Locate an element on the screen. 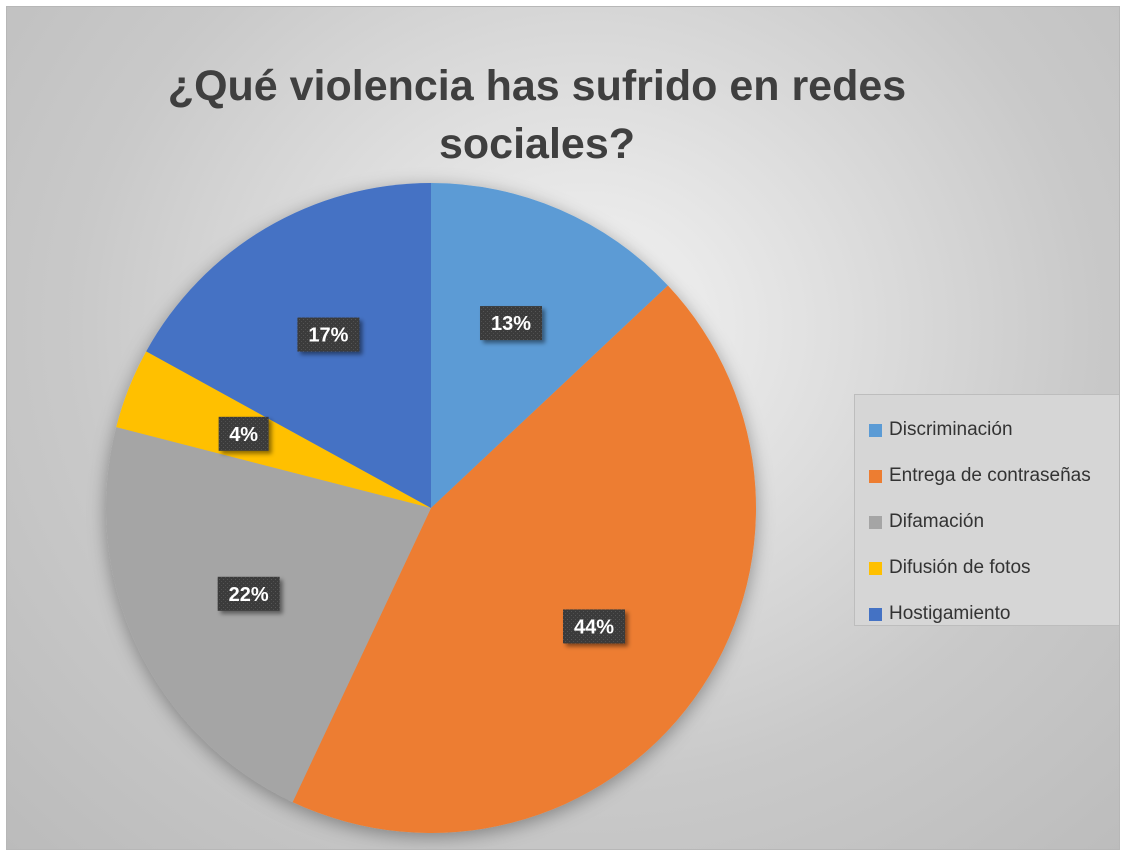  data-label-text: 22% is located at coordinates (249, 595).